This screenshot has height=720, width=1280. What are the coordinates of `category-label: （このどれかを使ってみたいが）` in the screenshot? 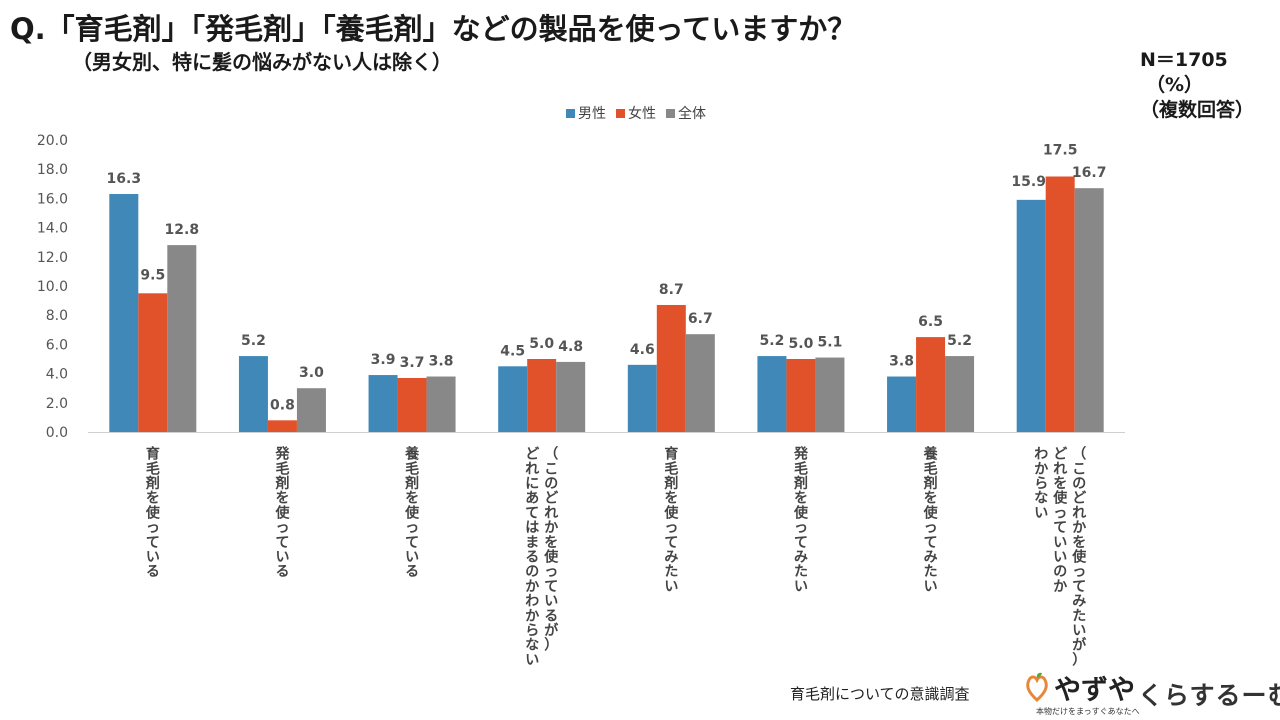 It's located at (1079, 558).